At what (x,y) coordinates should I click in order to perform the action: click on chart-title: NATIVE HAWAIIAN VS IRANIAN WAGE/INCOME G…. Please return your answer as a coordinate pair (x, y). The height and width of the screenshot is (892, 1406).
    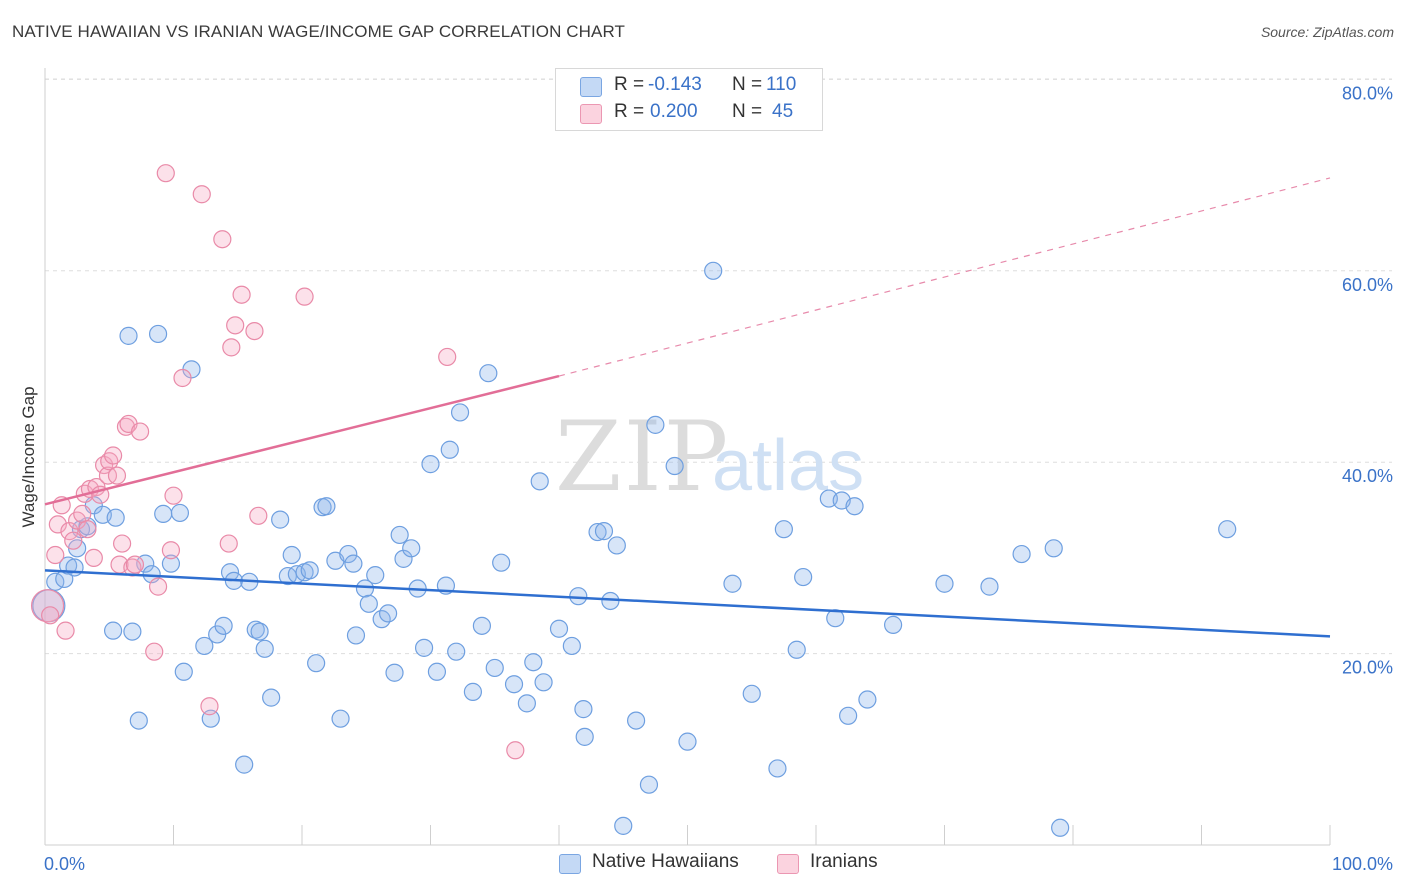
    Looking at the image, I should click on (319, 31).